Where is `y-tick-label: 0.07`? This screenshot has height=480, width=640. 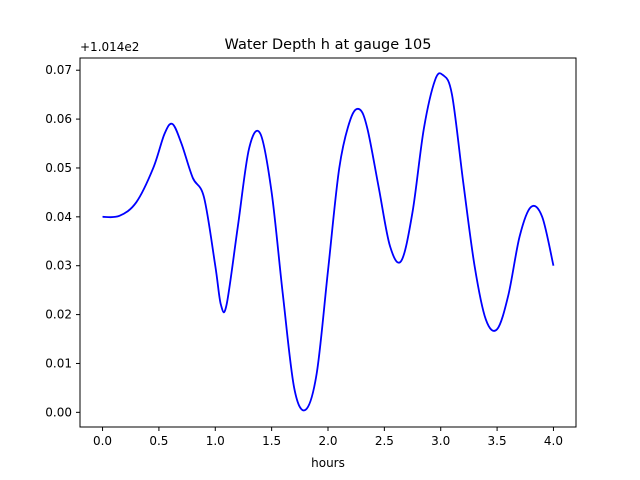 y-tick-label: 0.07 is located at coordinates (58, 70).